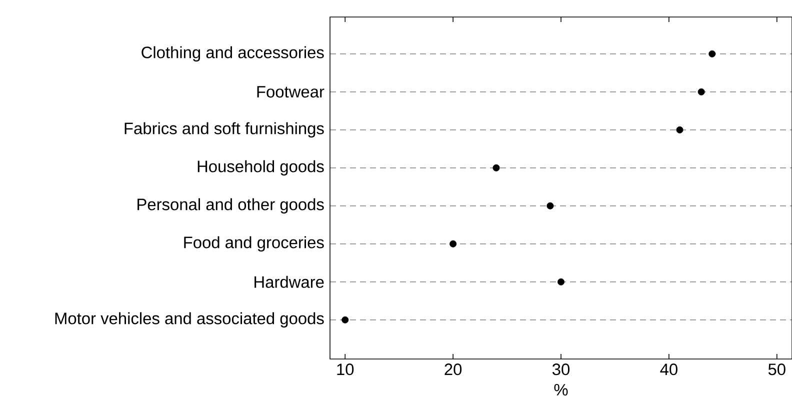  Describe the element at coordinates (345, 370) in the screenshot. I see `x-tick-label: 10` at that location.